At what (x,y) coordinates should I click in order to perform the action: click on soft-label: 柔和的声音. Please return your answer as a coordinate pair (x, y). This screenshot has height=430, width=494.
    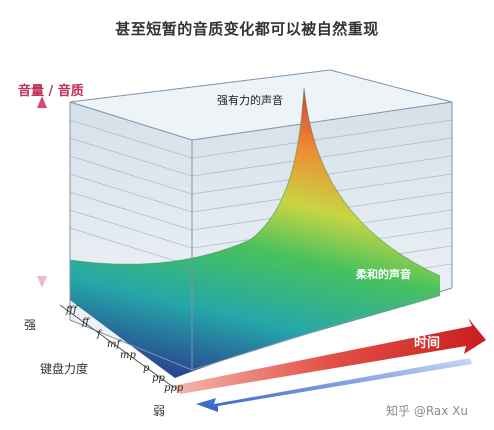
    Looking at the image, I should click on (383, 274).